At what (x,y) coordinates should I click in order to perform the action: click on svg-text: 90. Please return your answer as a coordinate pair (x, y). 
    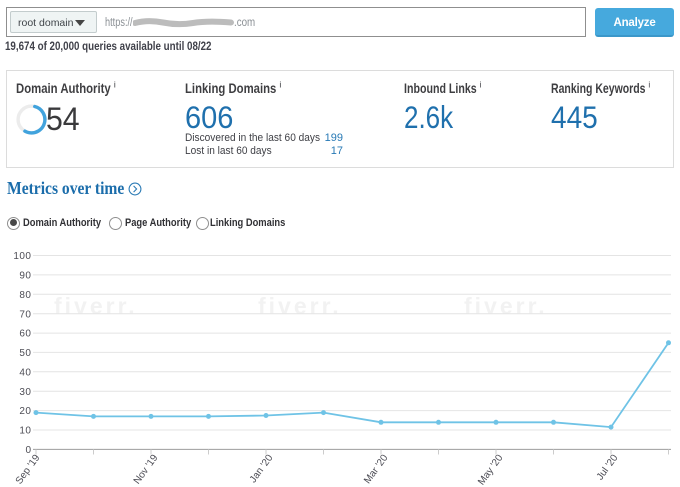
    Looking at the image, I should click on (25, 276).